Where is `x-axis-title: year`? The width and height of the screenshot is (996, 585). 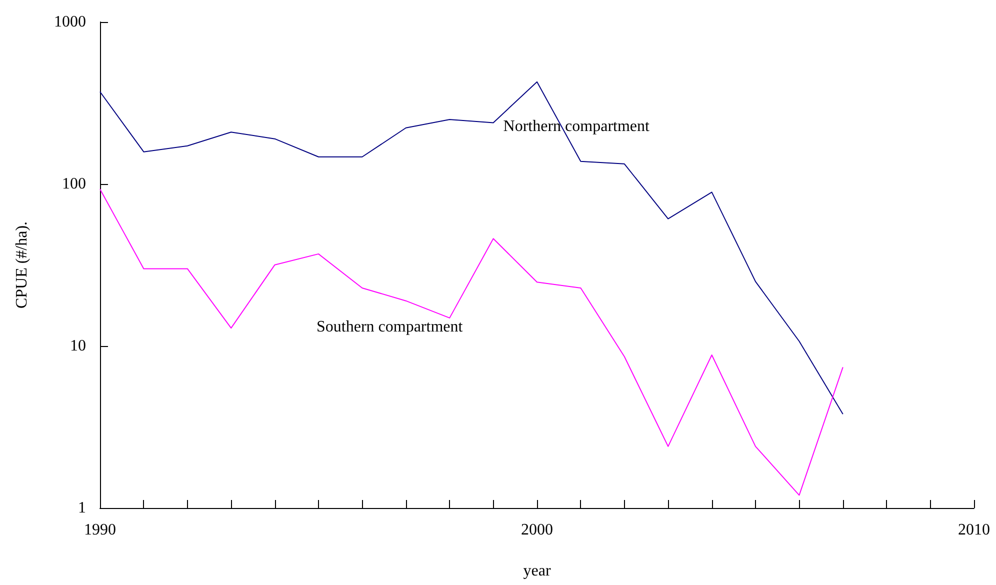
x-axis-title: year is located at coordinates (537, 571).